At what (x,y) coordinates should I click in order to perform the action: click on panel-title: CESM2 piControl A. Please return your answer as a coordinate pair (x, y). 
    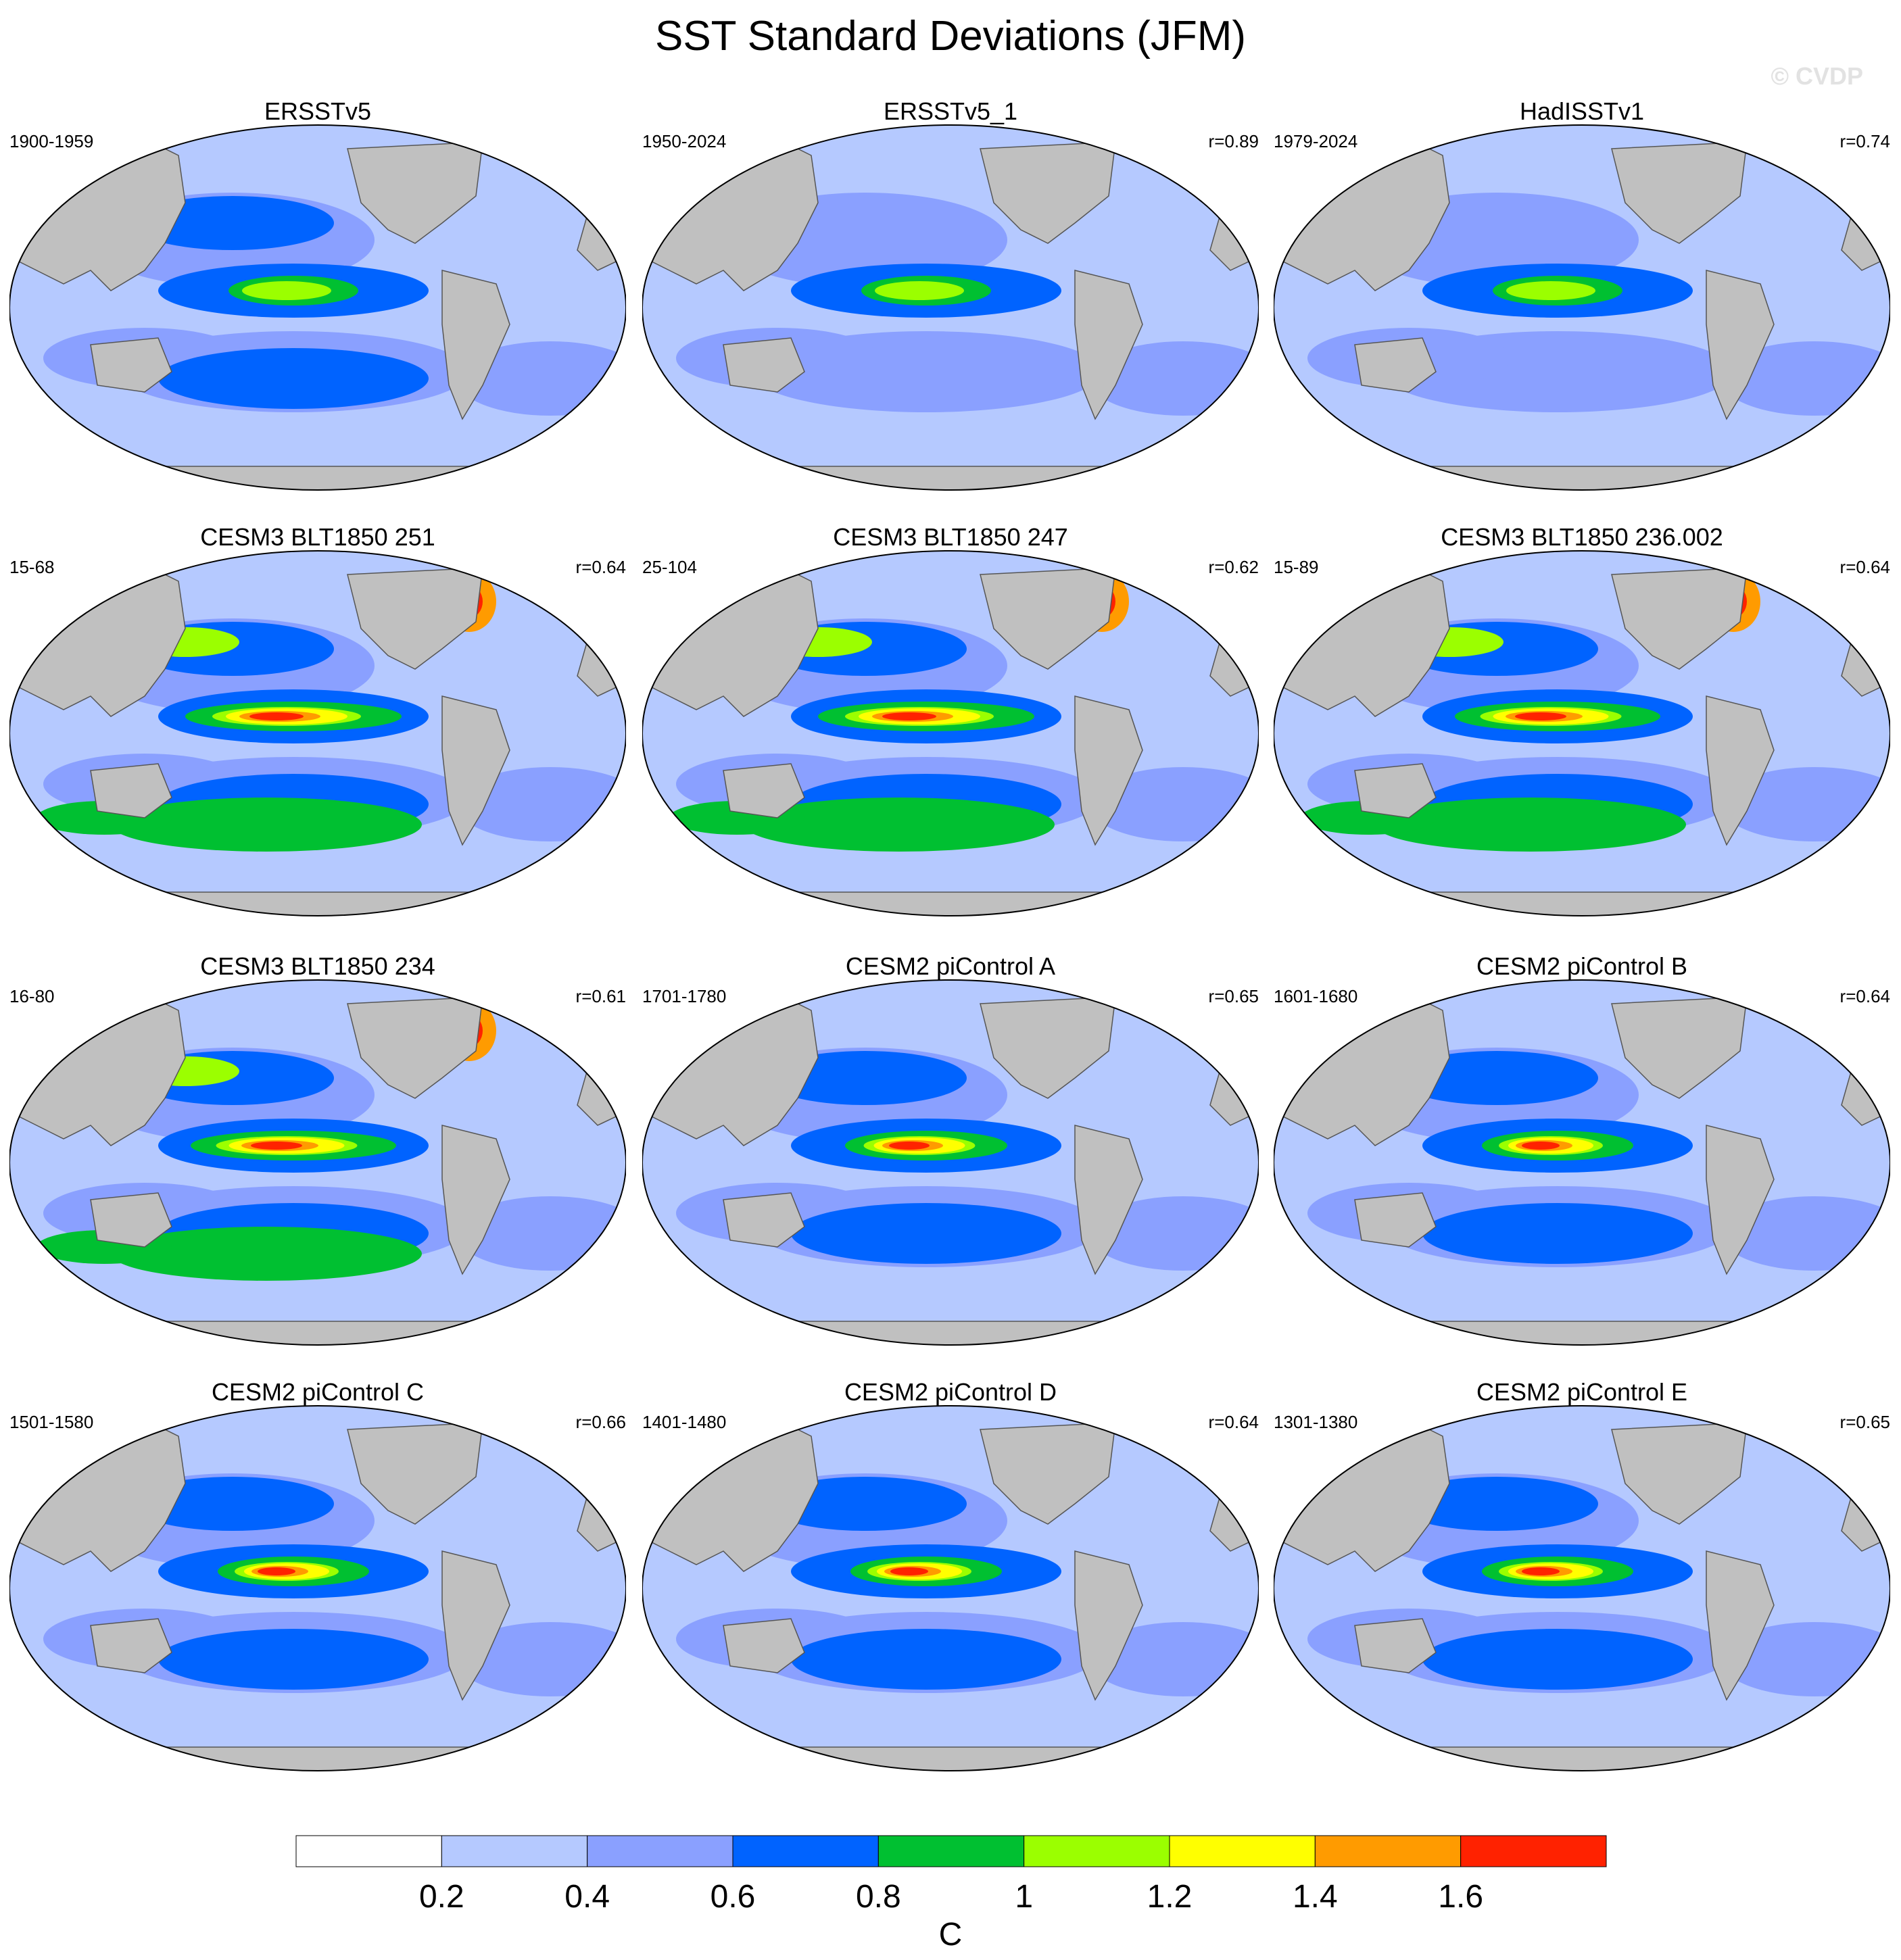
    Looking at the image, I should click on (950, 966).